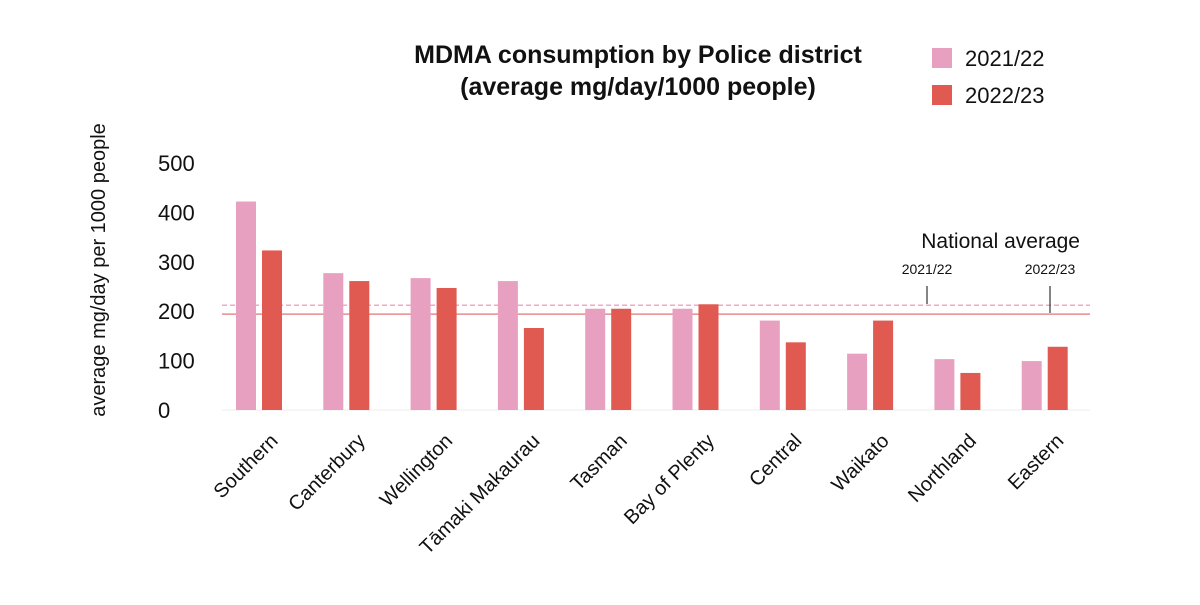 The height and width of the screenshot is (605, 1200). What do you see at coordinates (99, 270) in the screenshot?
I see `y-axis-label: average mg/day per 1000 people` at bounding box center [99, 270].